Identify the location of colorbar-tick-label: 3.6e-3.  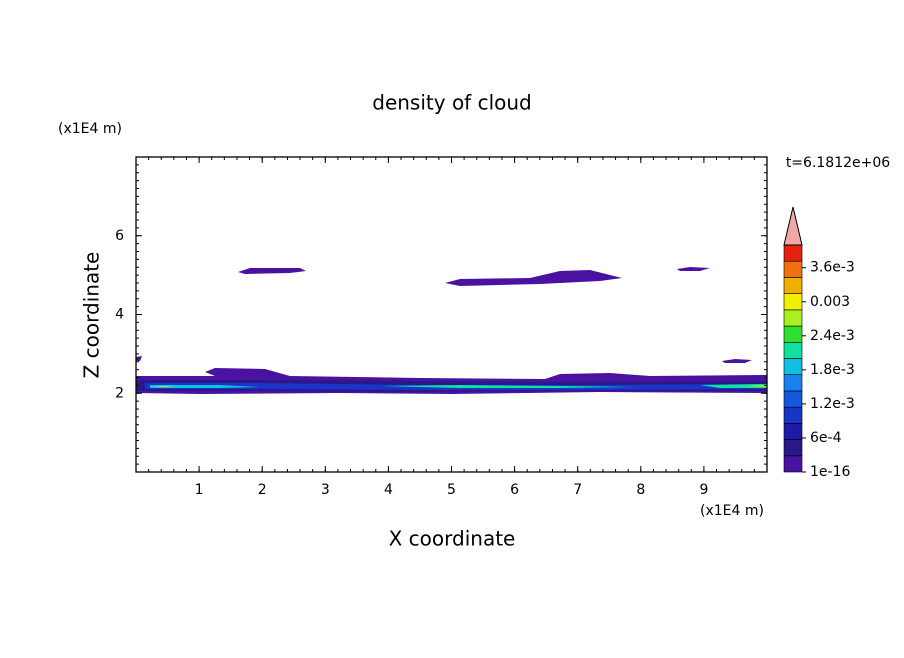
(832, 268).